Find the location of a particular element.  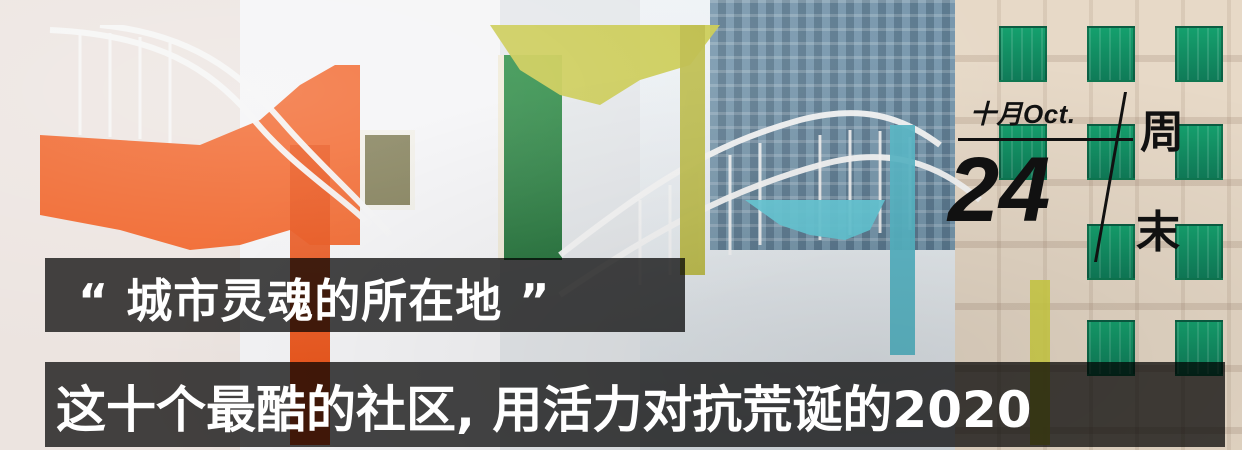

cyan-staircase is located at coordinates (815, 220).